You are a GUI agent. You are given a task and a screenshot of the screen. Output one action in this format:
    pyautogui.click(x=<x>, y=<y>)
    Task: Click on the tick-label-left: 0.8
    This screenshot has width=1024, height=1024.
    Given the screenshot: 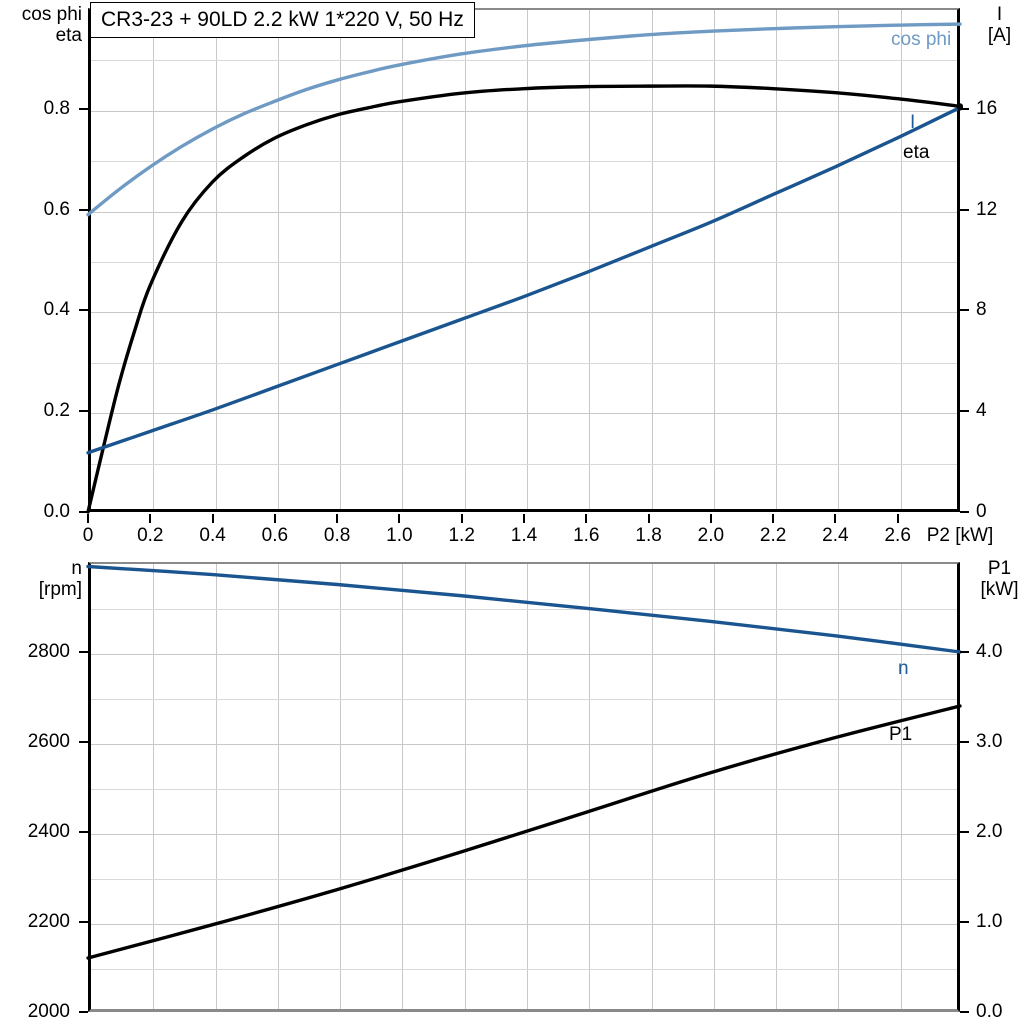 What is the action you would take?
    pyautogui.click(x=56, y=108)
    